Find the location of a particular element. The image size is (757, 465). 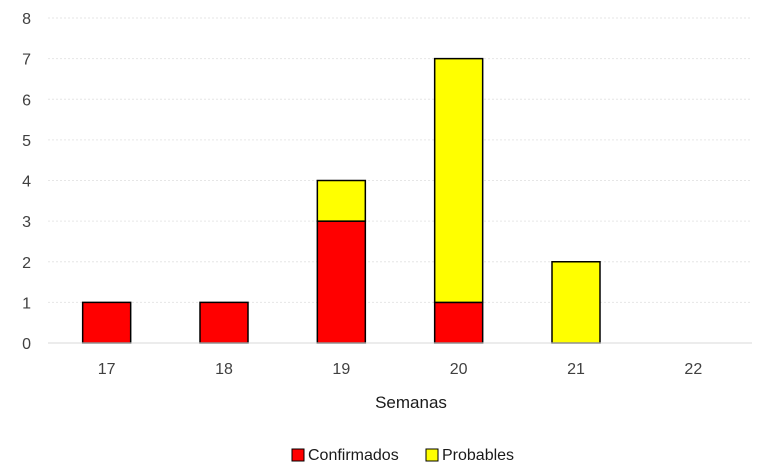

y-tick-label: 1 is located at coordinates (26, 303).